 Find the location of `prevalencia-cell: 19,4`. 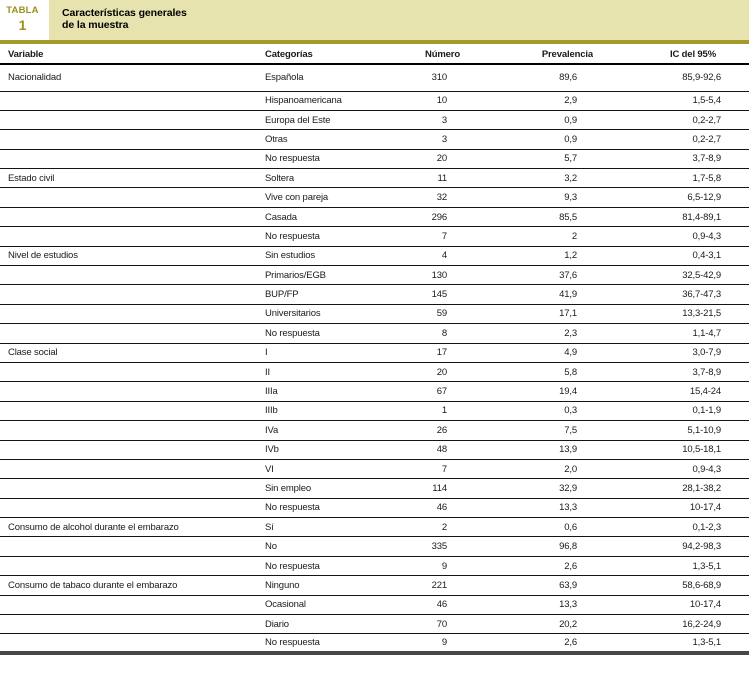

prevalencia-cell: 19,4 is located at coordinates (527, 391).